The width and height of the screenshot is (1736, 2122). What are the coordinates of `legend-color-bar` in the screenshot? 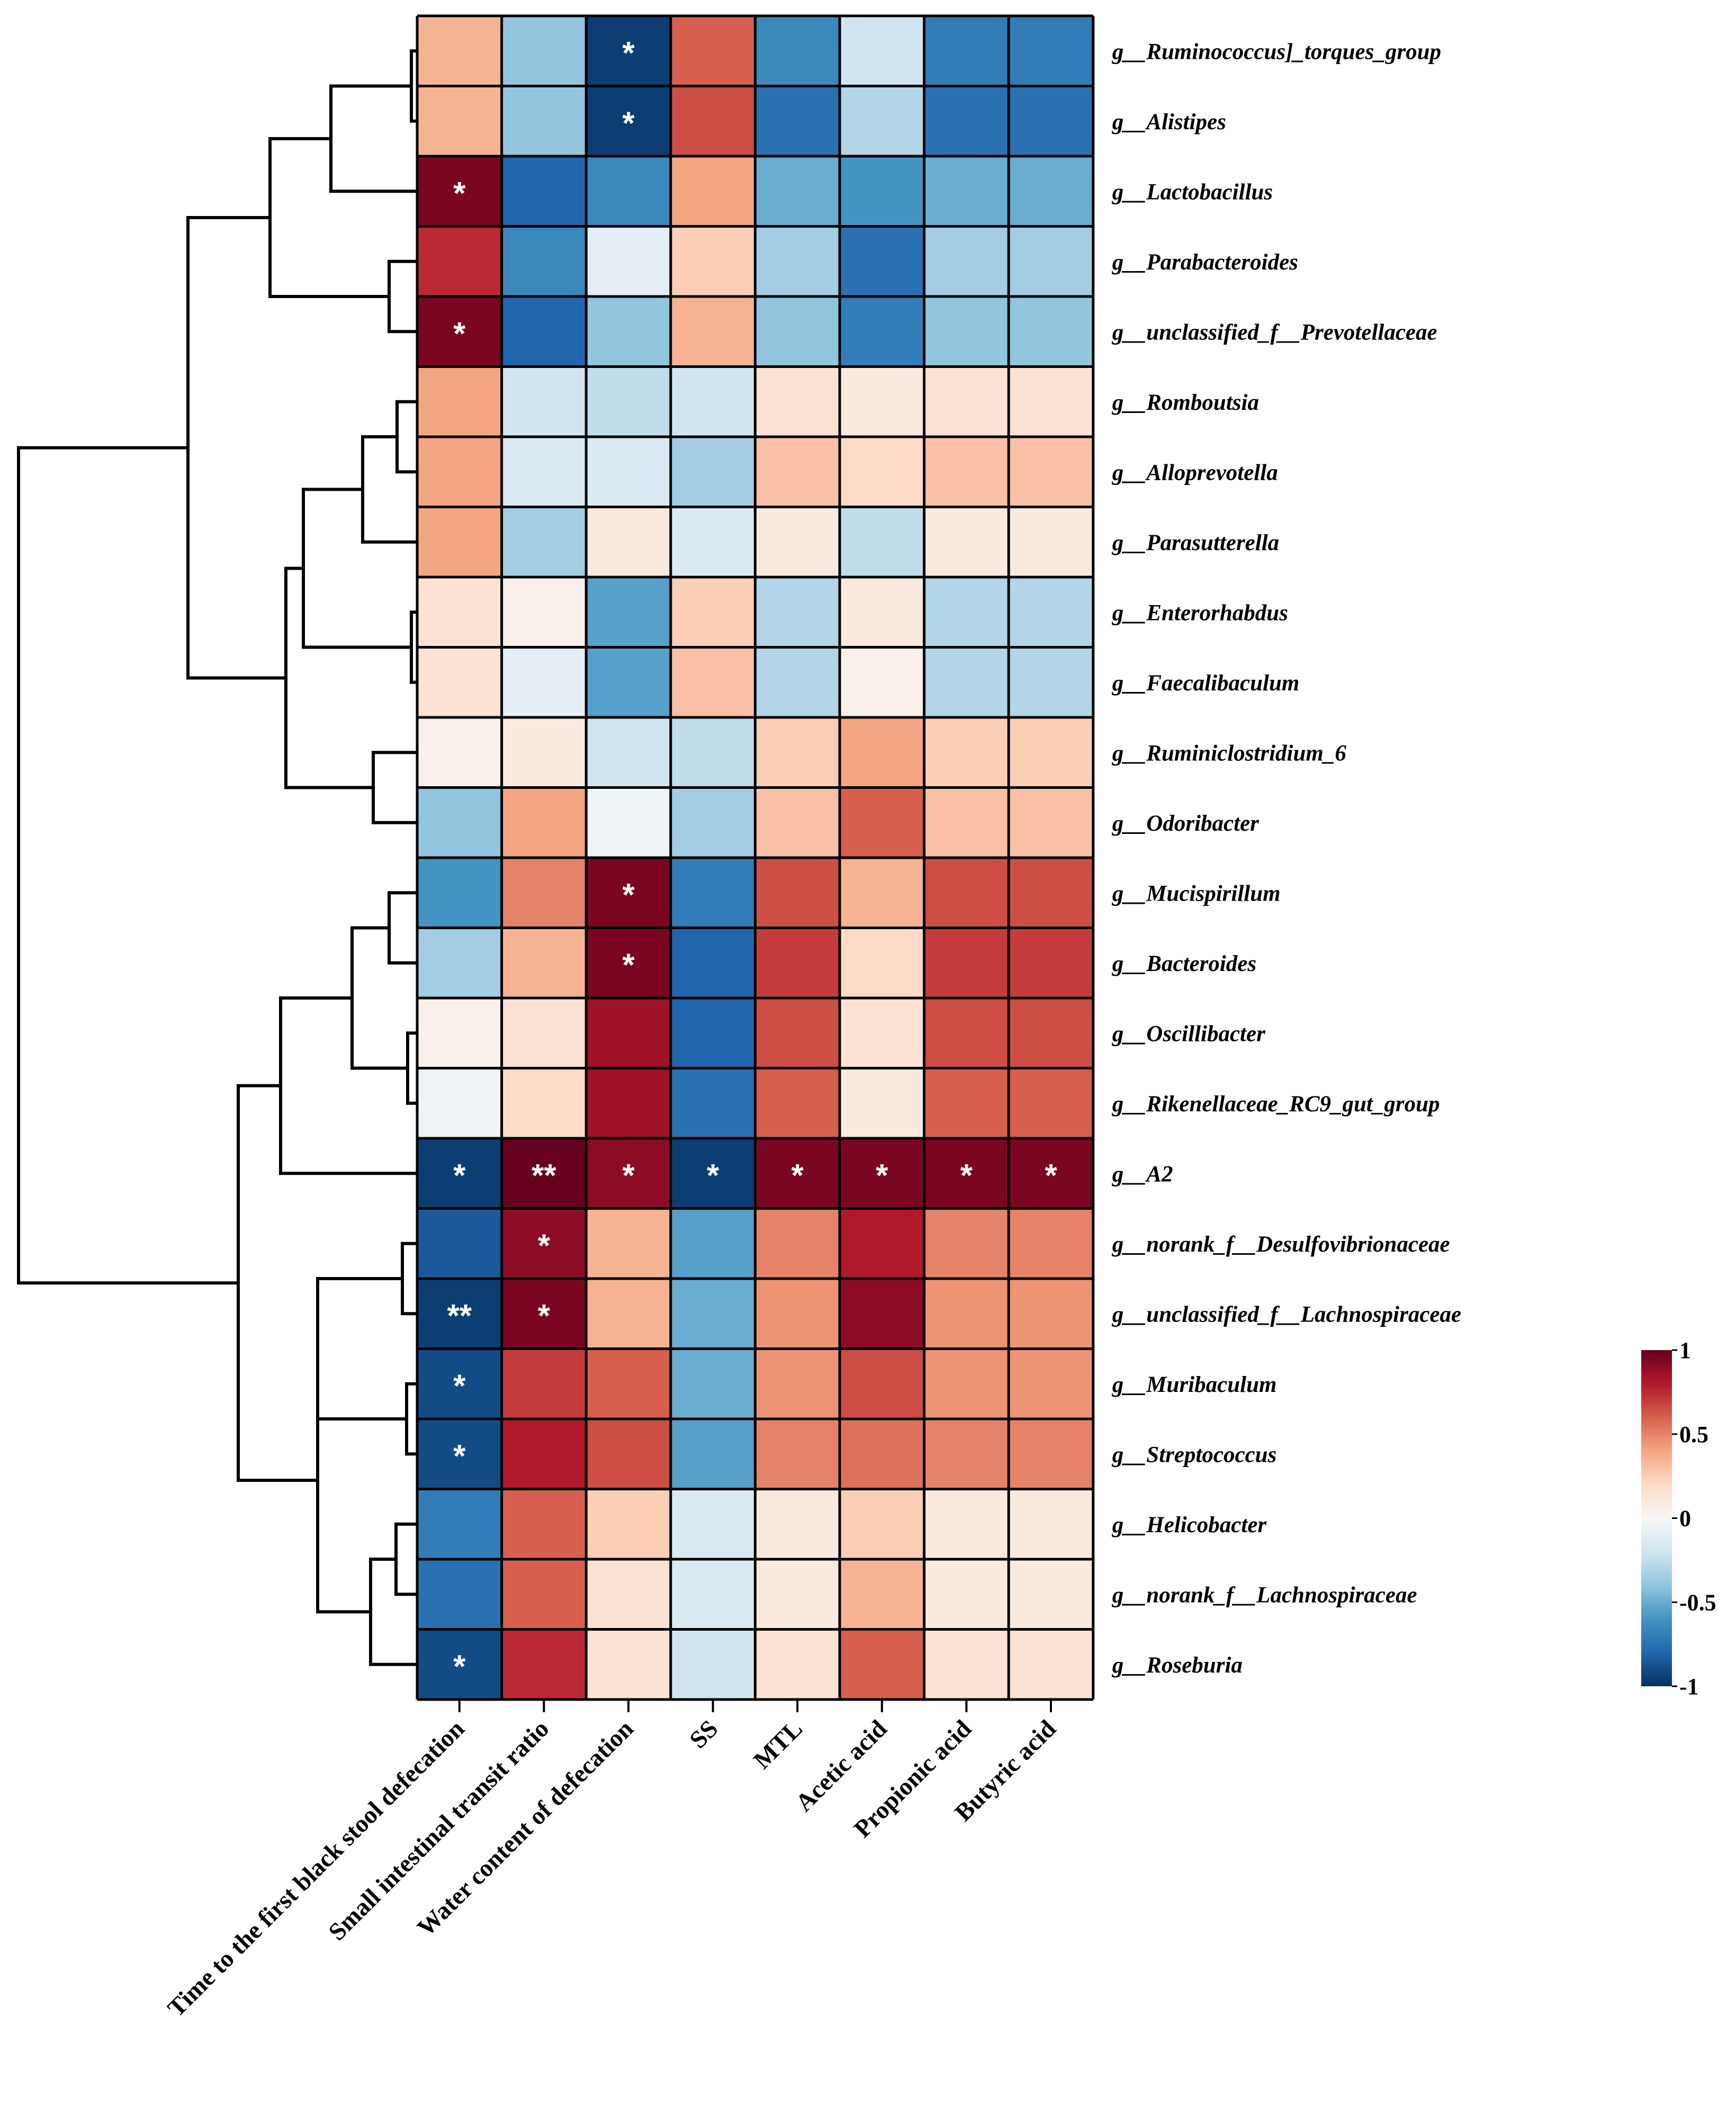 It's located at (1656, 1518).